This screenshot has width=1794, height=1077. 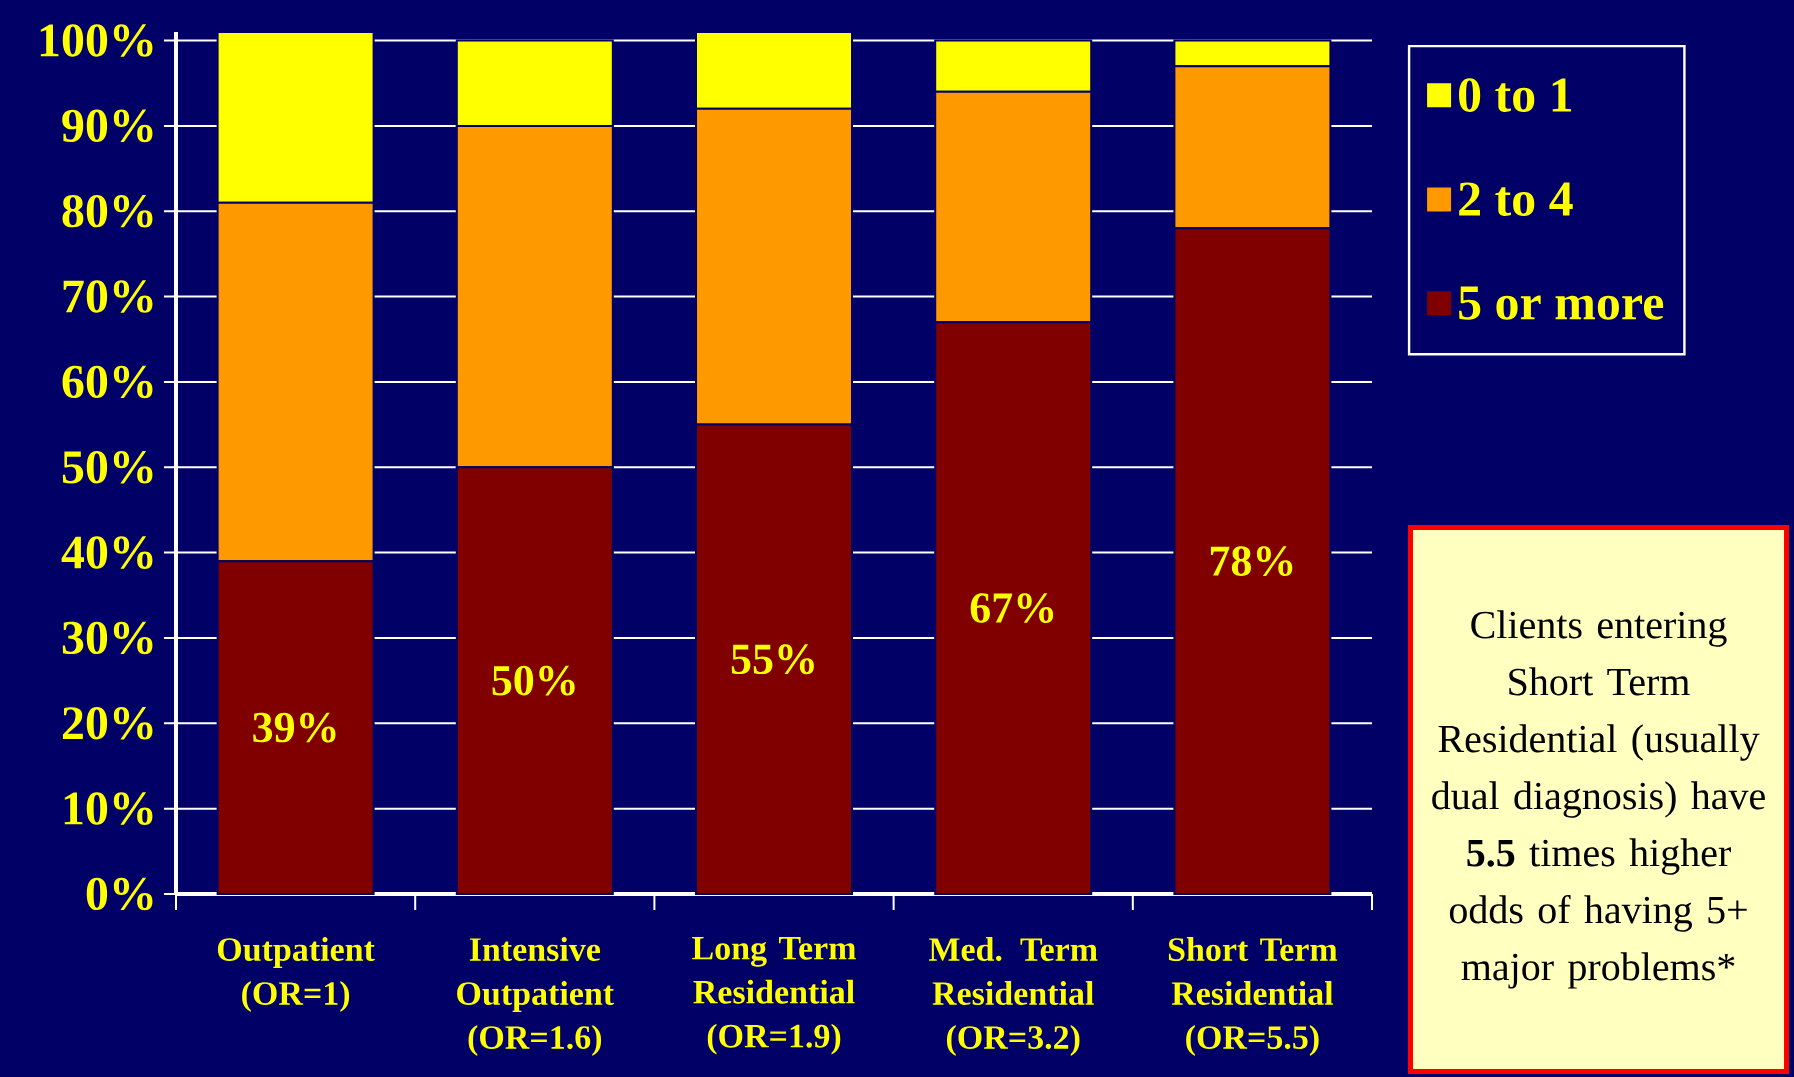 What do you see at coordinates (1598, 799) in the screenshot?
I see `text: Clients entering Short Term Residential (usually dual diagnosis) have 5.5 times higher odds of having 5+ major problems*` at bounding box center [1598, 799].